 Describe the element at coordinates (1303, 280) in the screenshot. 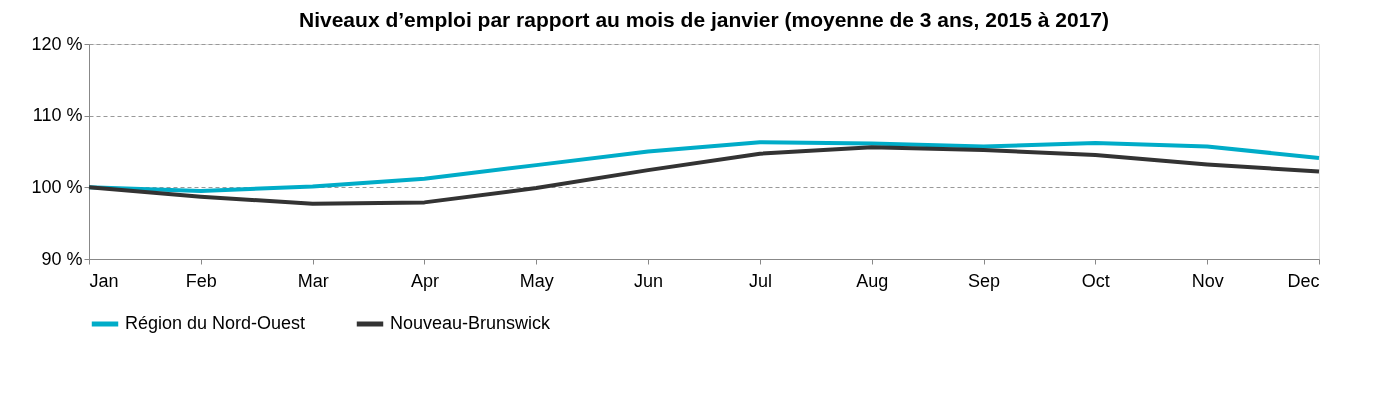

I see `x-tick-label: Dec` at that location.